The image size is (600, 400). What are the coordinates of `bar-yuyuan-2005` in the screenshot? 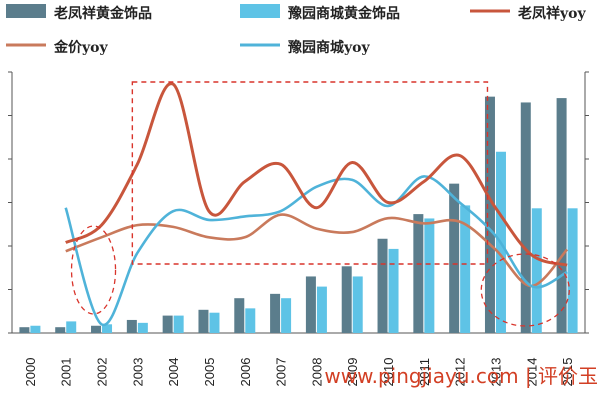 It's located at (214, 322).